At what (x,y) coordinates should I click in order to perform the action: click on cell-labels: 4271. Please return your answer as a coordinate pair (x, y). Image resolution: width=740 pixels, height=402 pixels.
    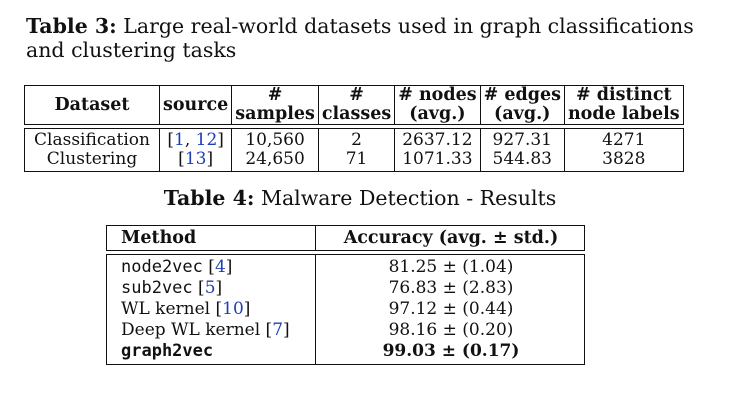
    Looking at the image, I should click on (623, 139).